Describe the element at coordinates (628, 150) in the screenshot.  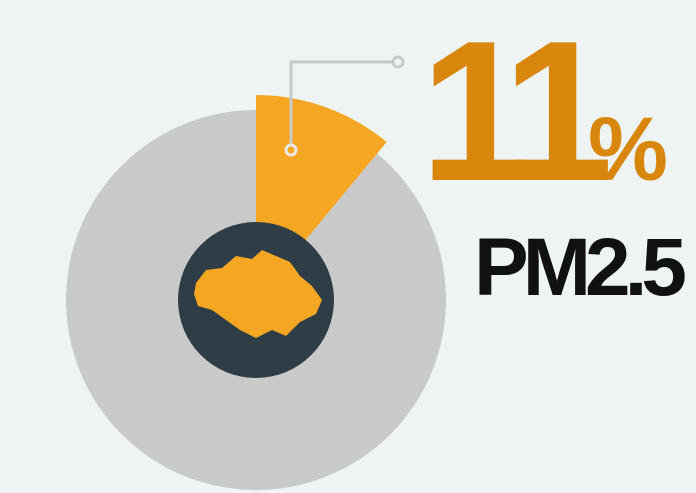
I see `unit-label: %` at that location.